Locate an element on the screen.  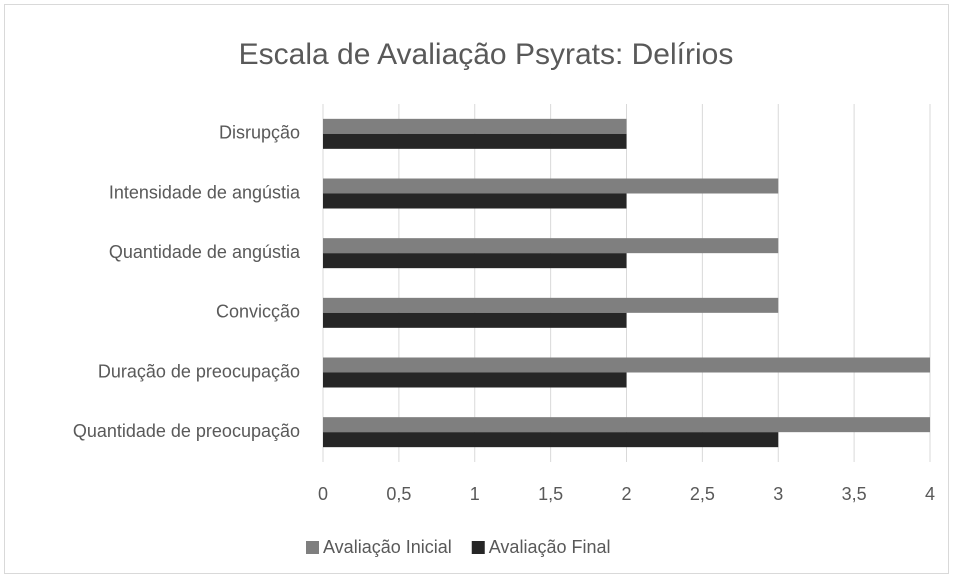
x-tick-label: 0 is located at coordinates (323, 494).